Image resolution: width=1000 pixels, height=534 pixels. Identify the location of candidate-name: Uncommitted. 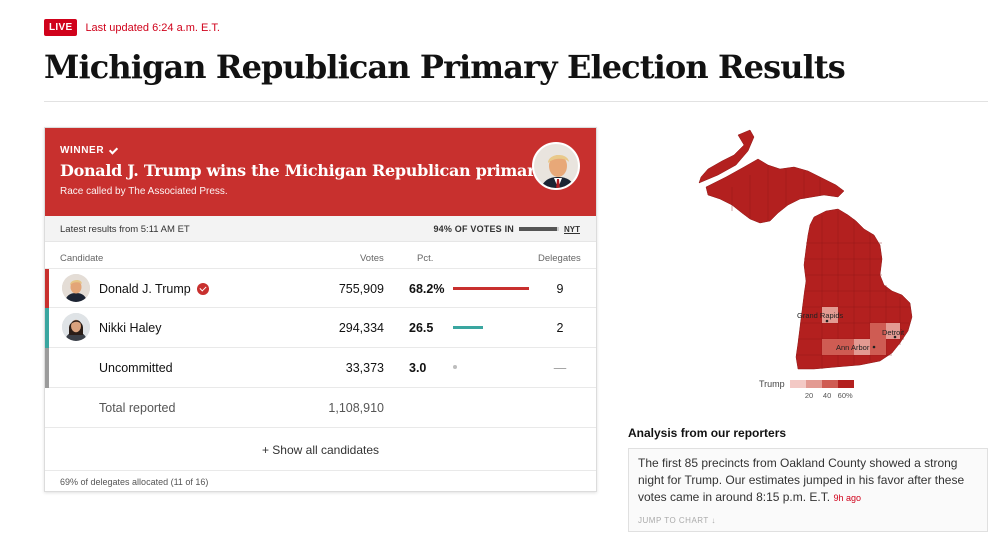
(136, 368).